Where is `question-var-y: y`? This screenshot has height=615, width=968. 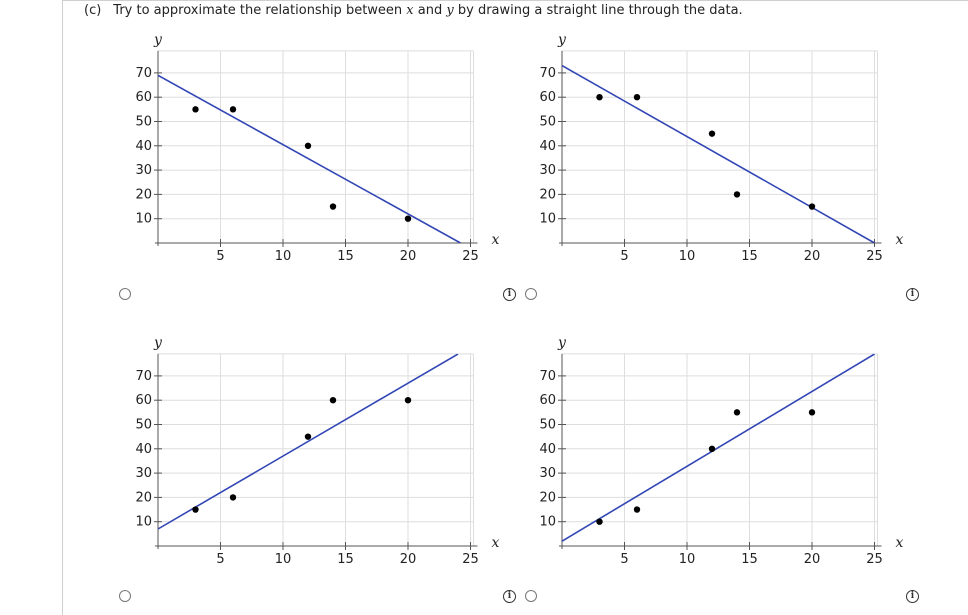
question-var-y: y is located at coordinates (450, 10).